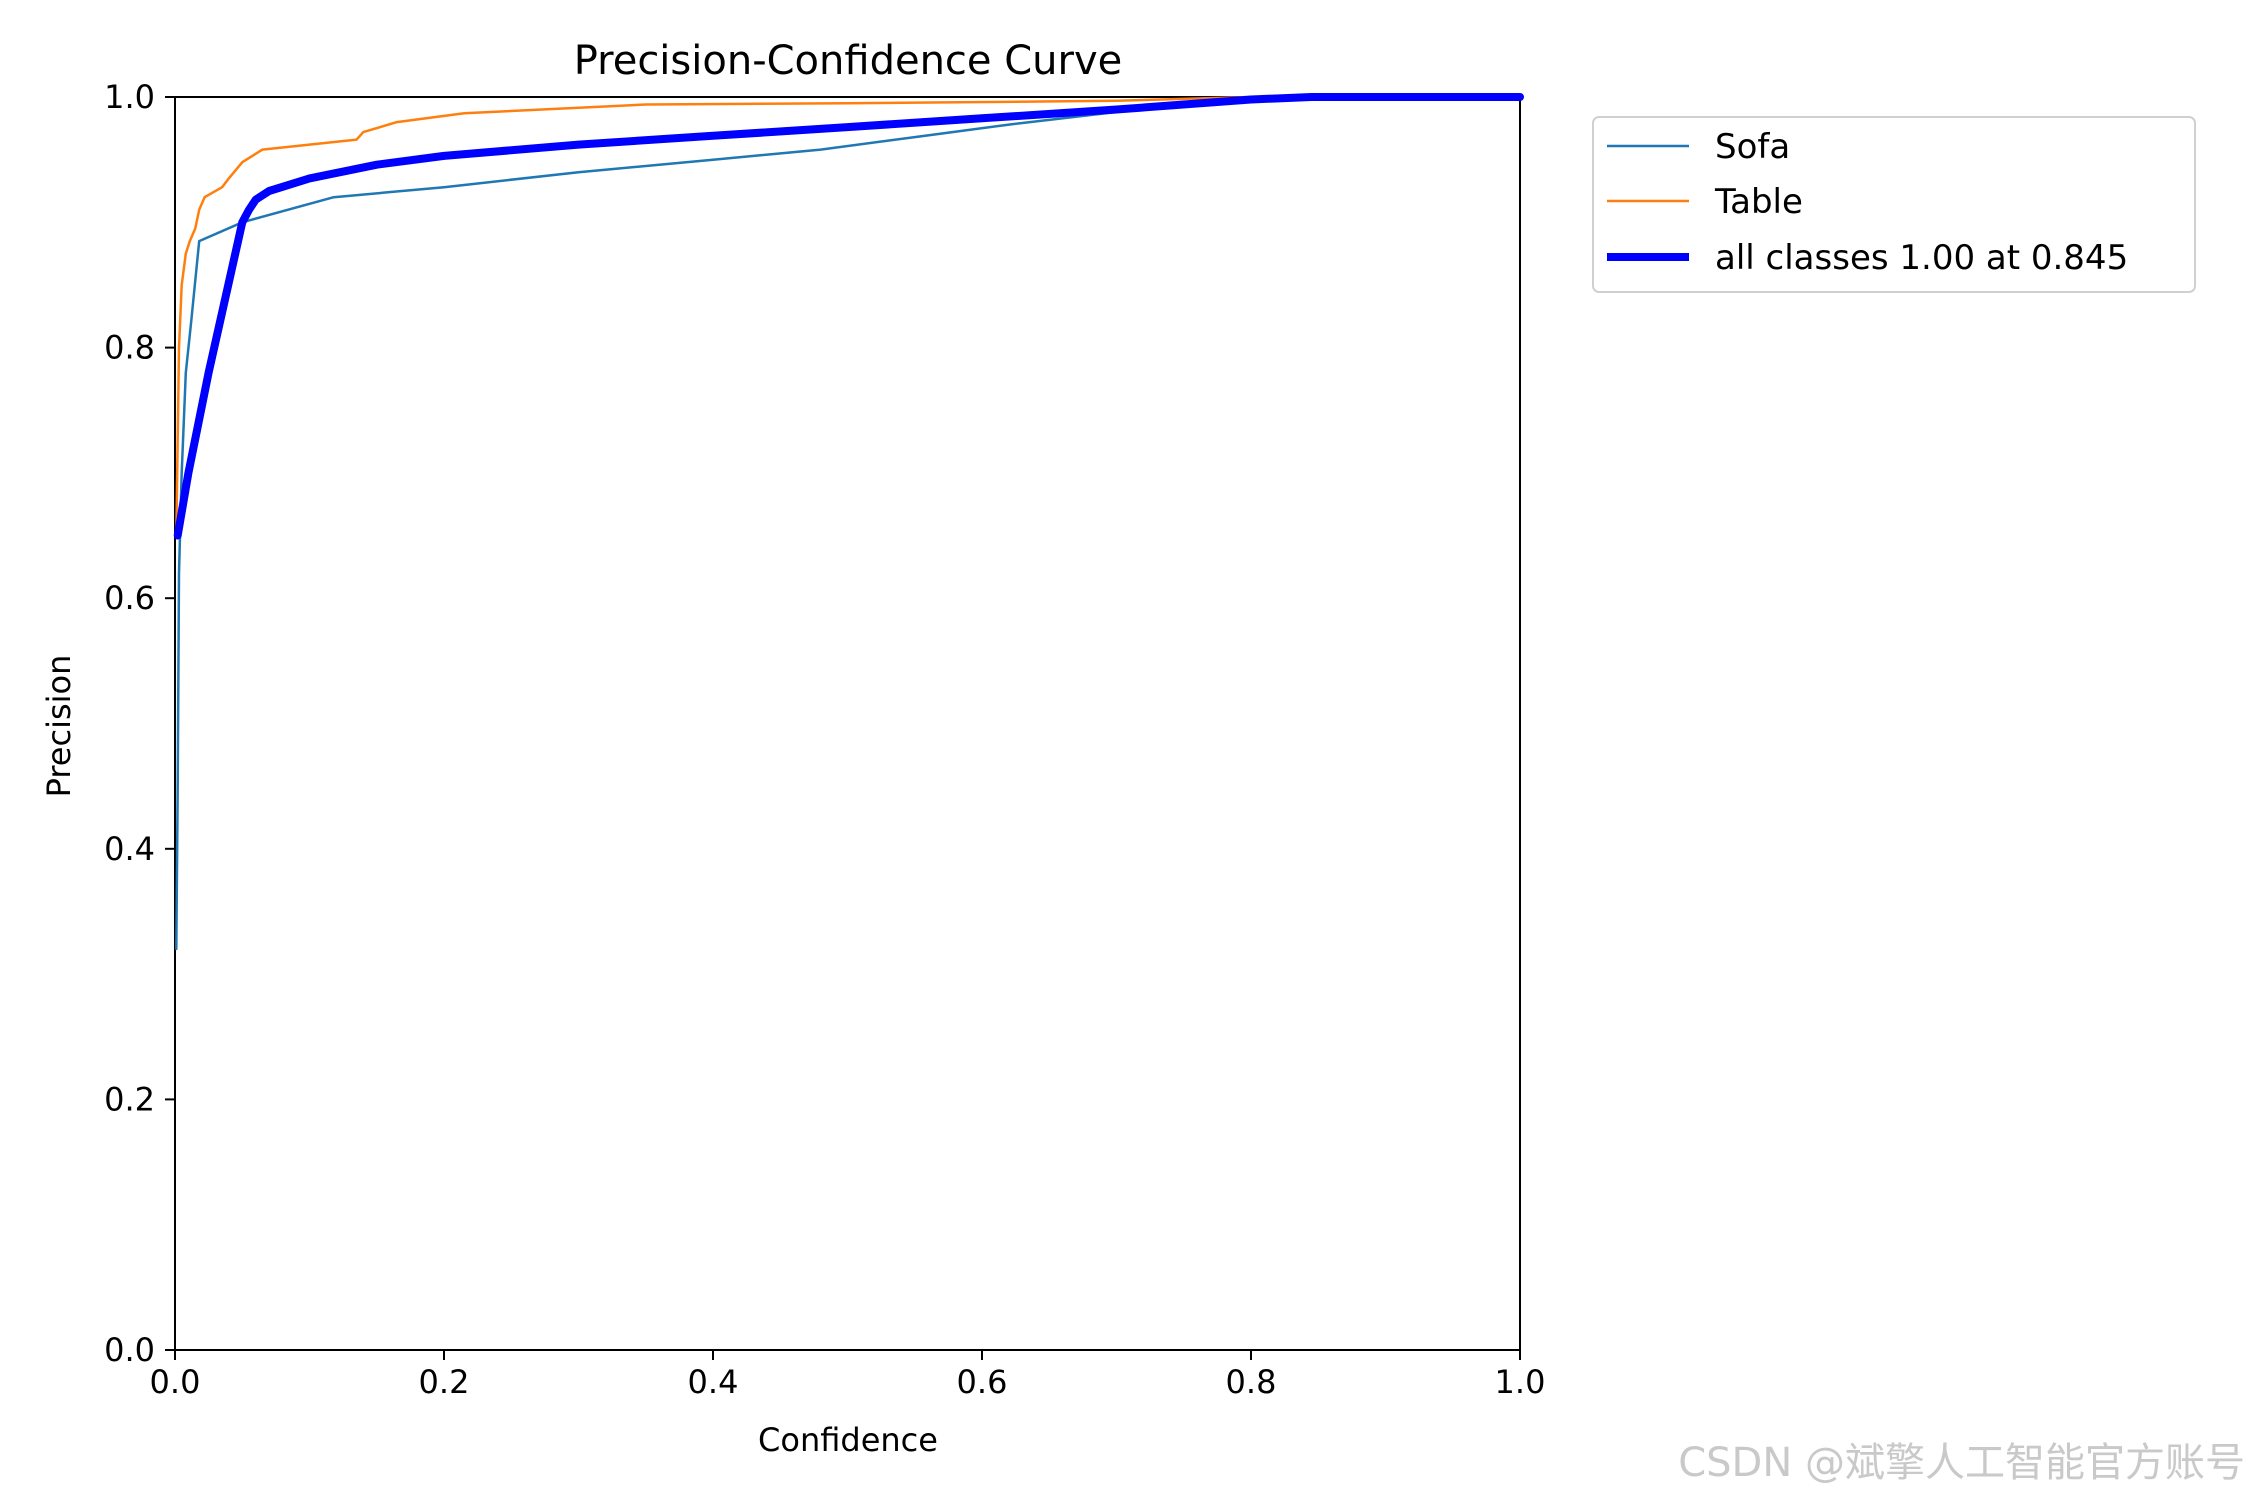 The width and height of the screenshot is (2250, 1500). I want to click on y-tick-label: 0.0, so click(129, 1350).